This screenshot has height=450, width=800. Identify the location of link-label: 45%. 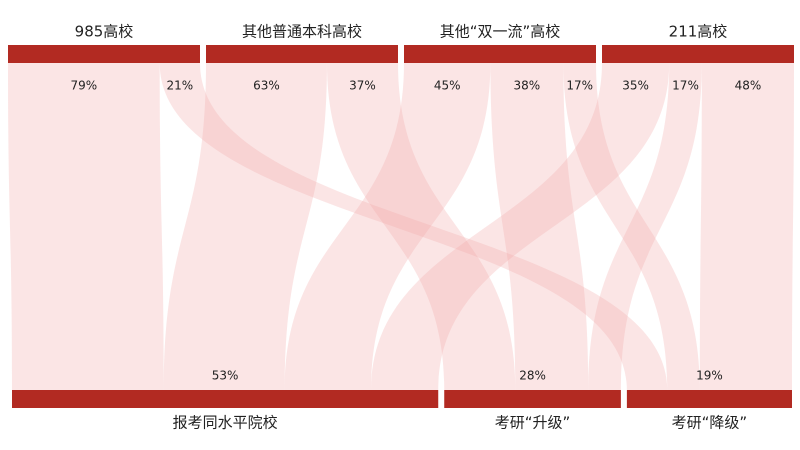
(447, 86).